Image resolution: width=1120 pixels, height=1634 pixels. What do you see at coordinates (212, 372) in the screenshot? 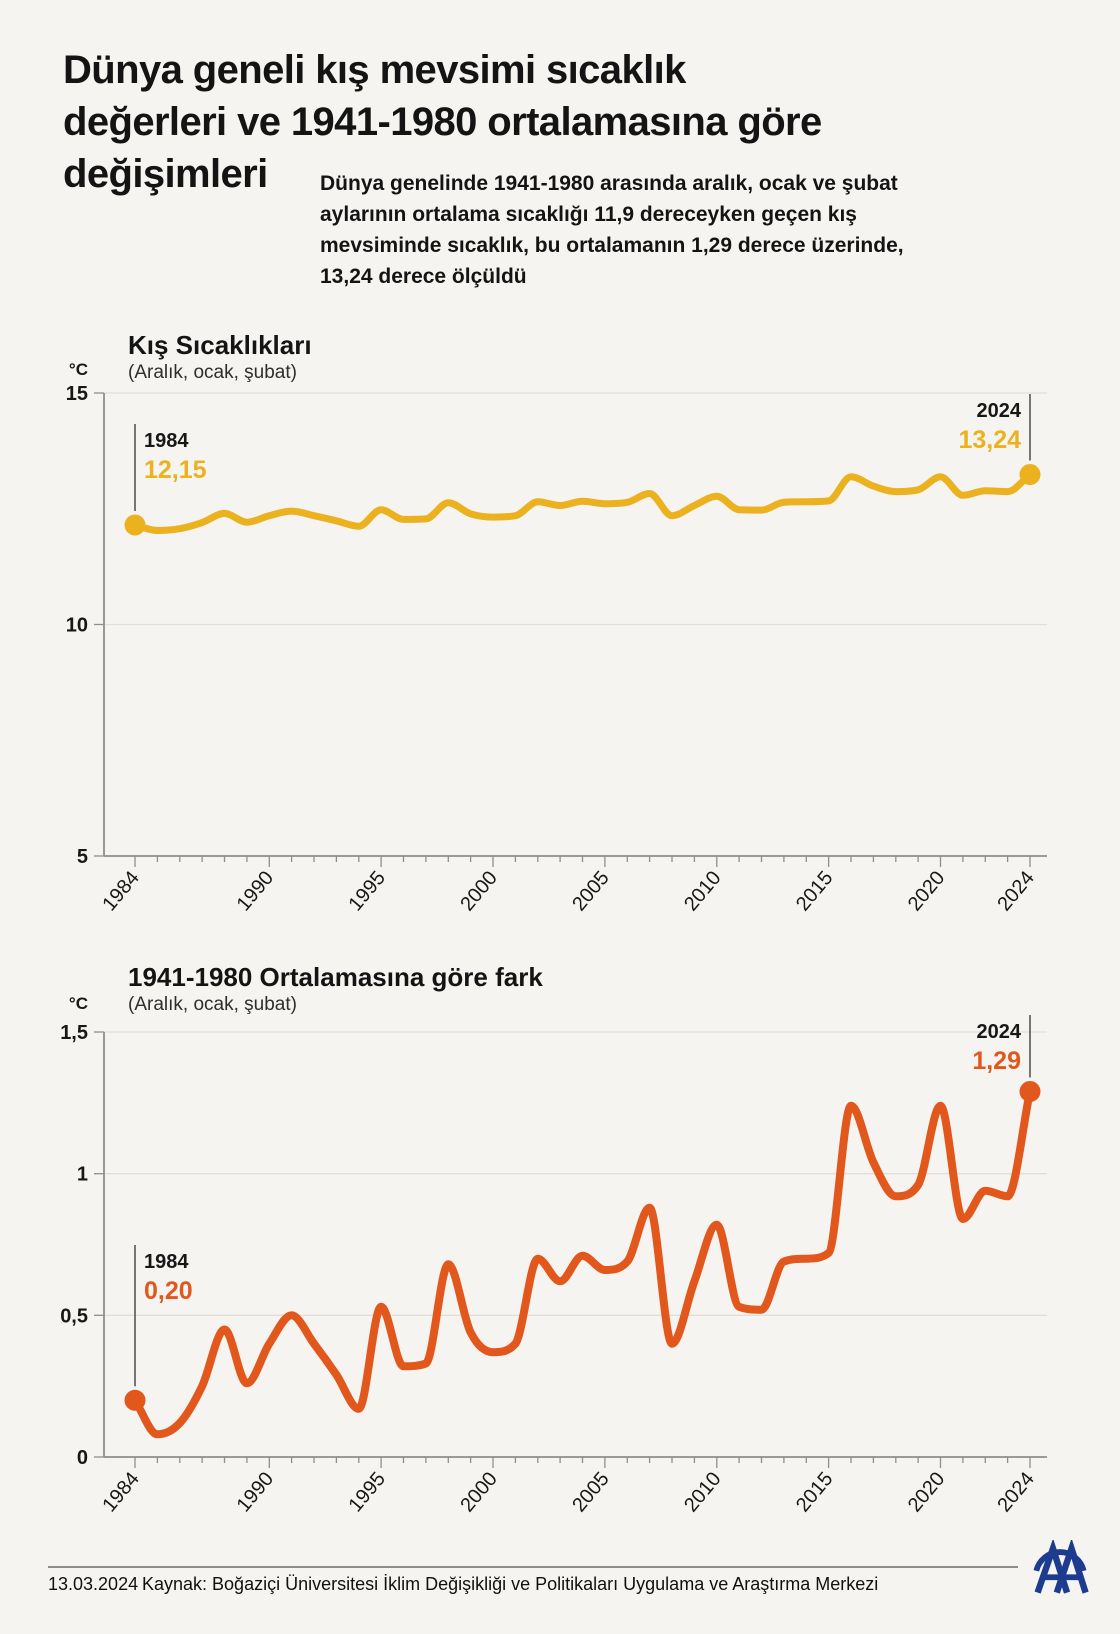
I see `top-chart-subtitle: (Aralık, ocak, şubat)` at bounding box center [212, 372].